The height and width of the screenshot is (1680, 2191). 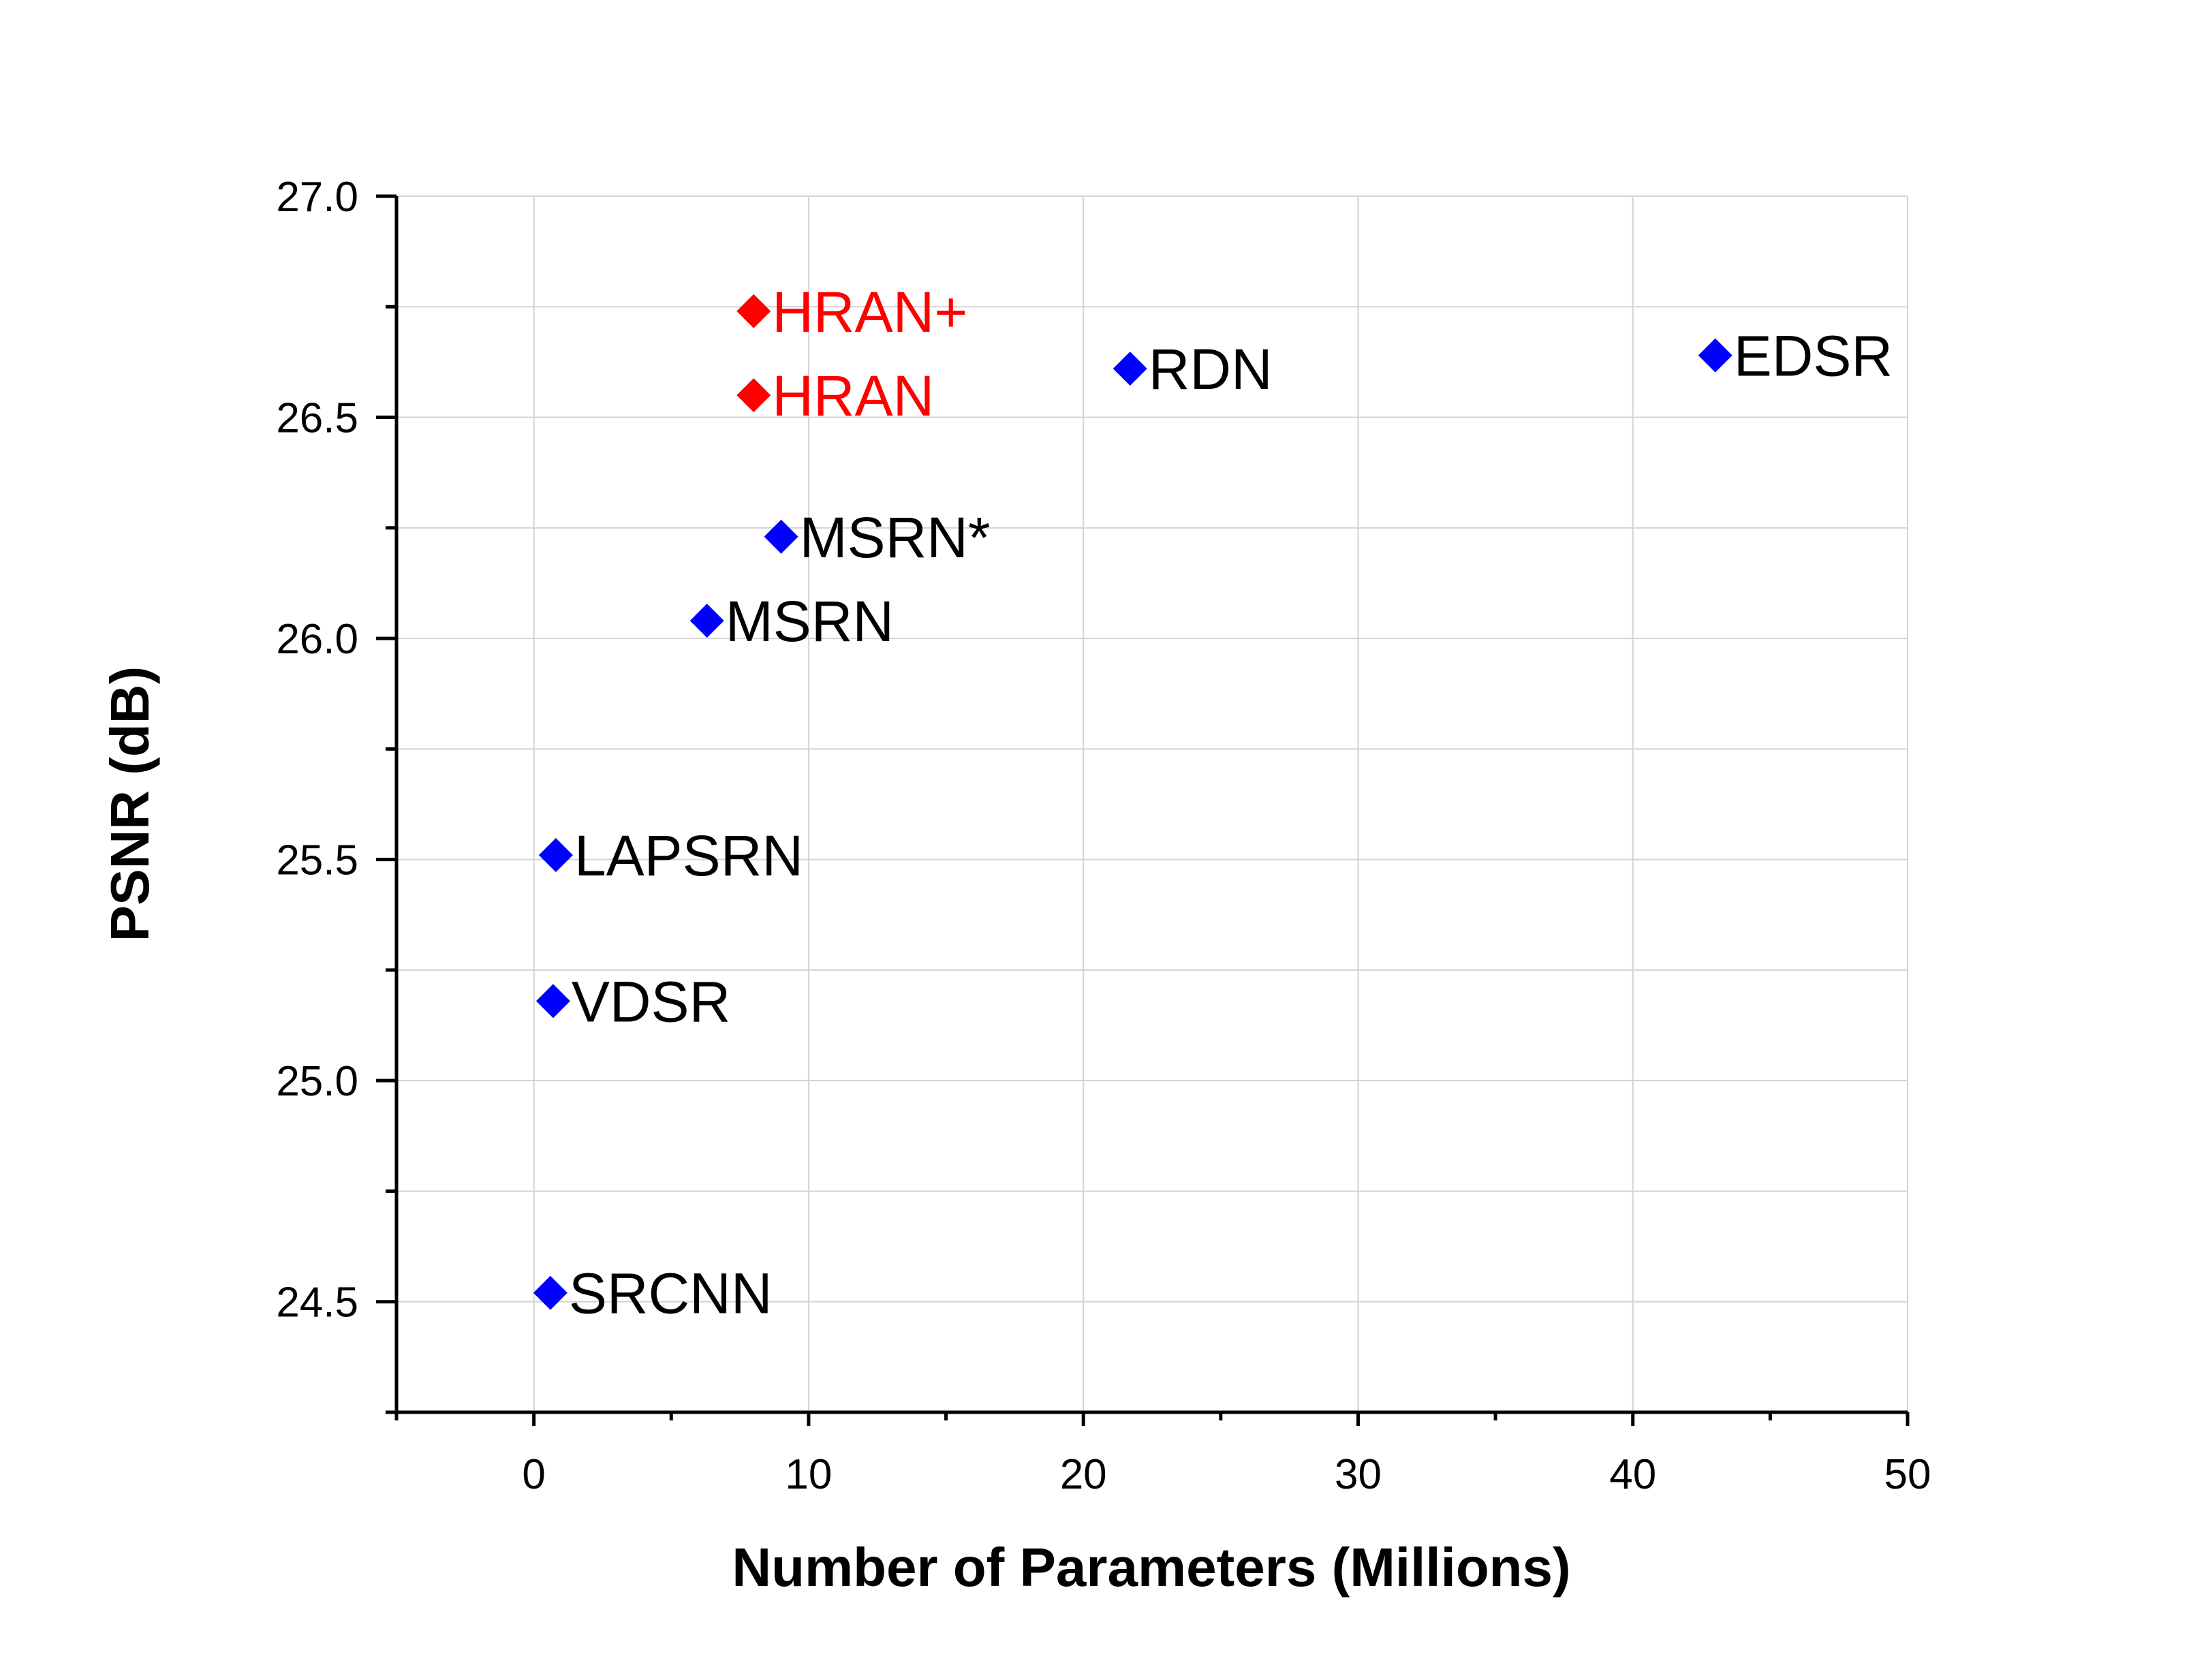 I want to click on y-tick-label: 27.0, so click(x=317, y=197).